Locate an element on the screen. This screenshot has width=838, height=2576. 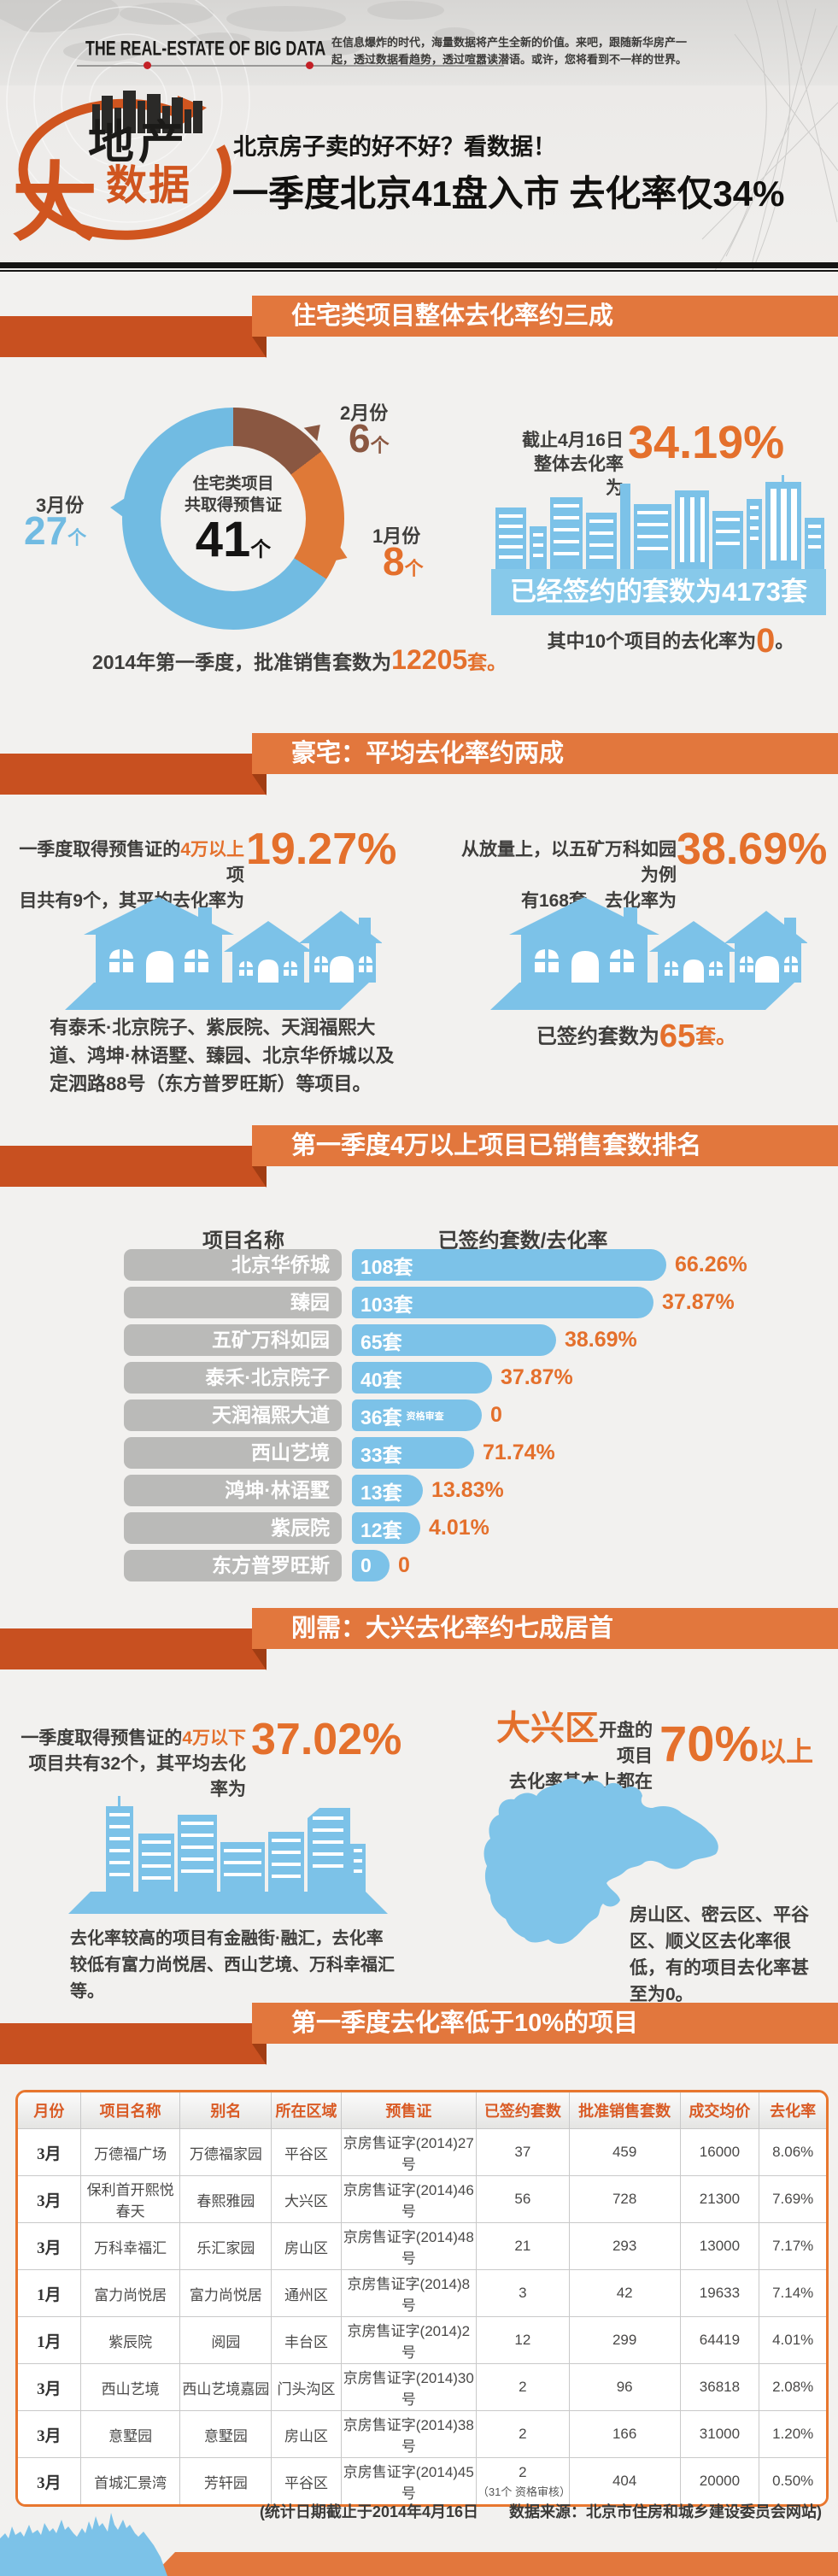
jan-label: 1月份 is located at coordinates (396, 536).